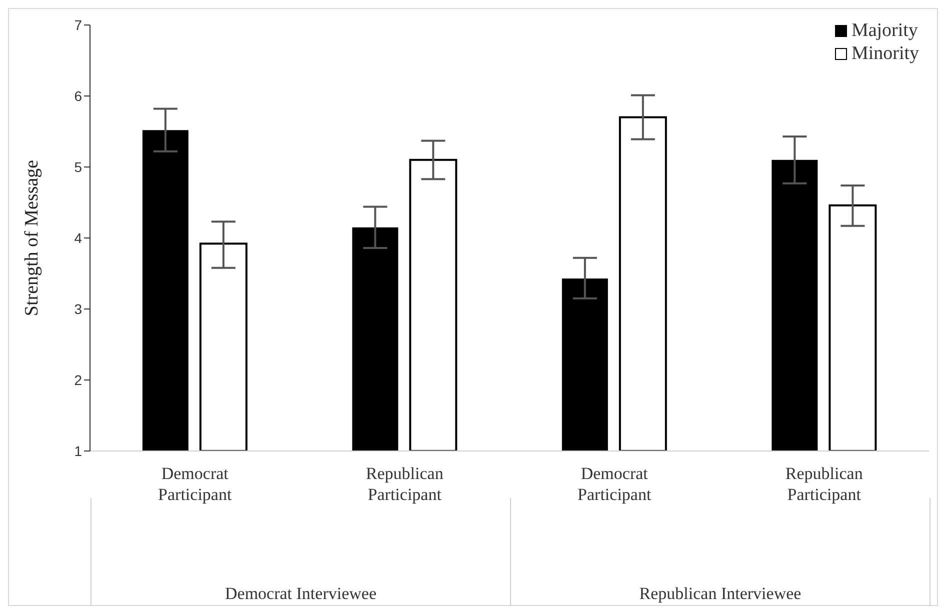  What do you see at coordinates (78, 450) in the screenshot?
I see `y-tick-label: 1` at bounding box center [78, 450].